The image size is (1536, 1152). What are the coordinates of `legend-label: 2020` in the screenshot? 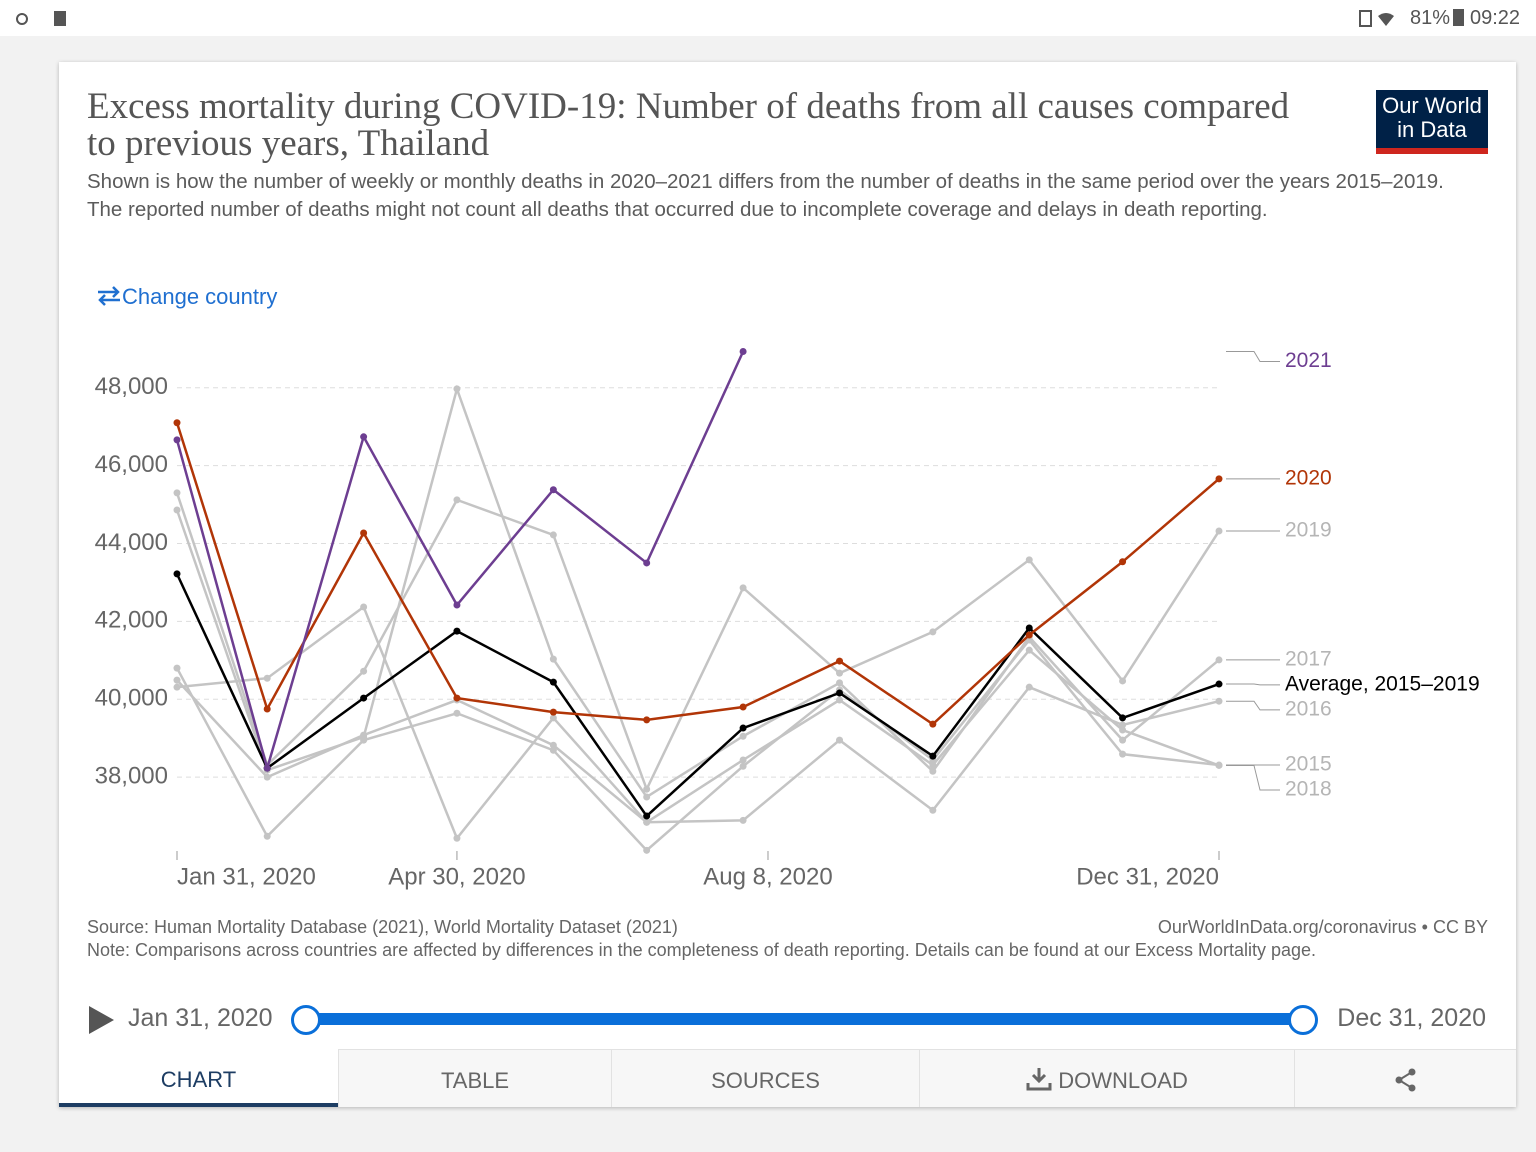 It's located at (1308, 477).